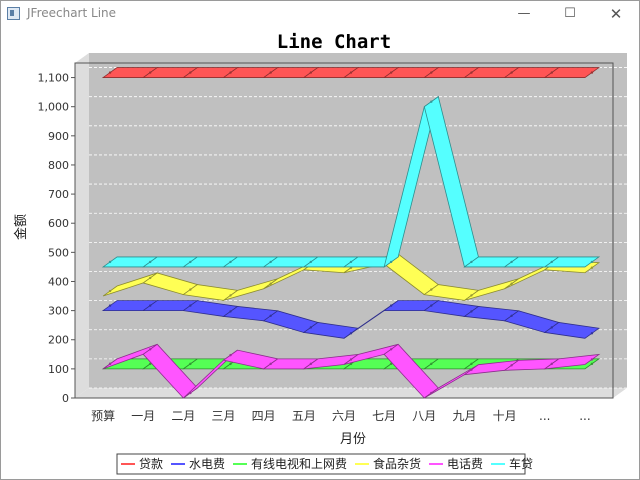 Image resolution: width=640 pixels, height=480 pixels. What do you see at coordinates (58, 281) in the screenshot?
I see `y-tick-label: 400` at bounding box center [58, 281].